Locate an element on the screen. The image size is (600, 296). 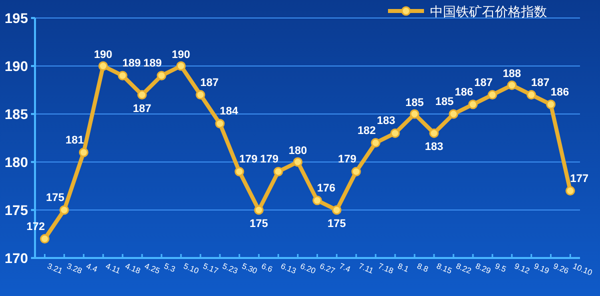
x-tick-label: 6.20 is located at coordinates (308, 269).